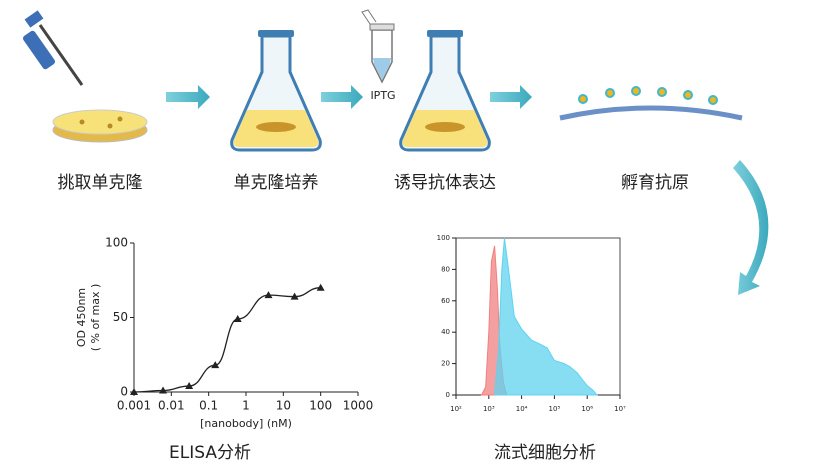  Describe the element at coordinates (81, 317) in the screenshot. I see `y-axis-label: OD 450nm` at that location.